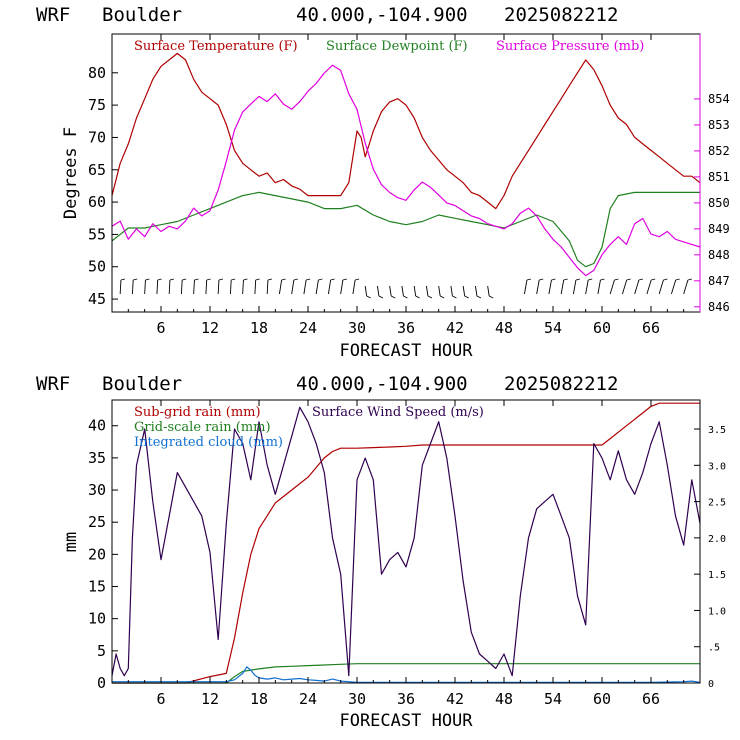 The image size is (740, 740). I want to click on x-tick-label: 6, so click(160, 699).